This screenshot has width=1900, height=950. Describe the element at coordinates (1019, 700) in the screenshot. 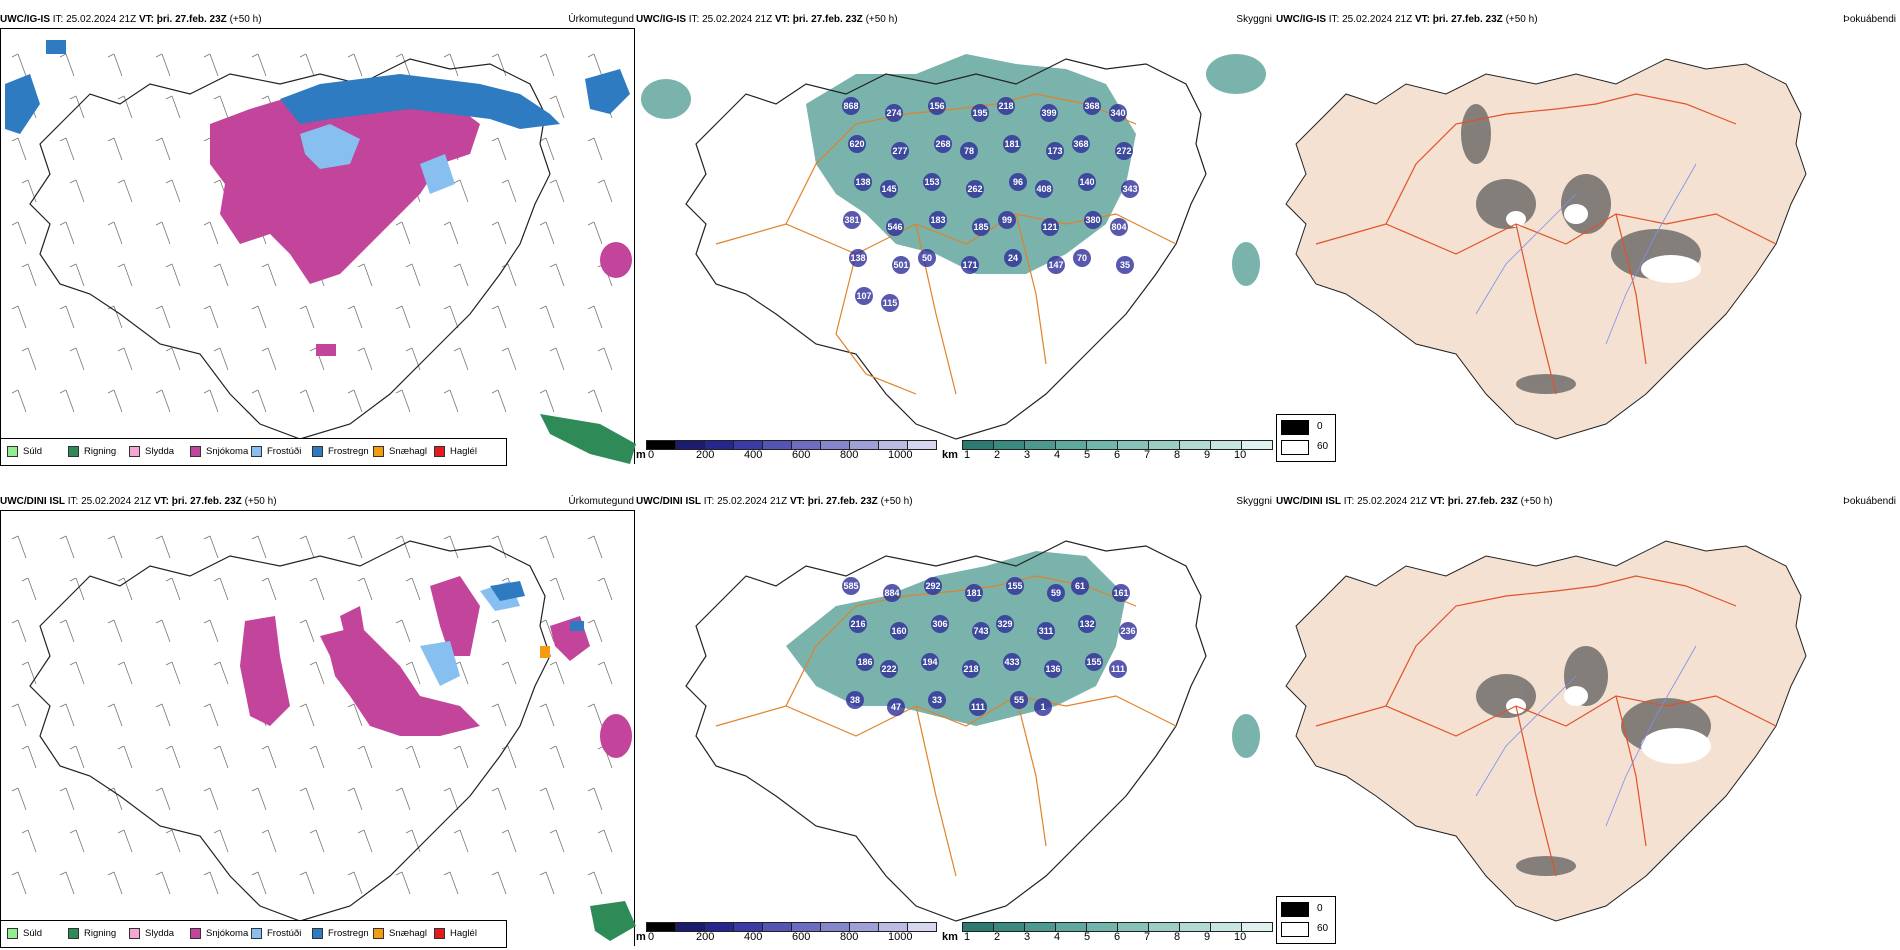

I see `cloud-base-label: 55` at that location.